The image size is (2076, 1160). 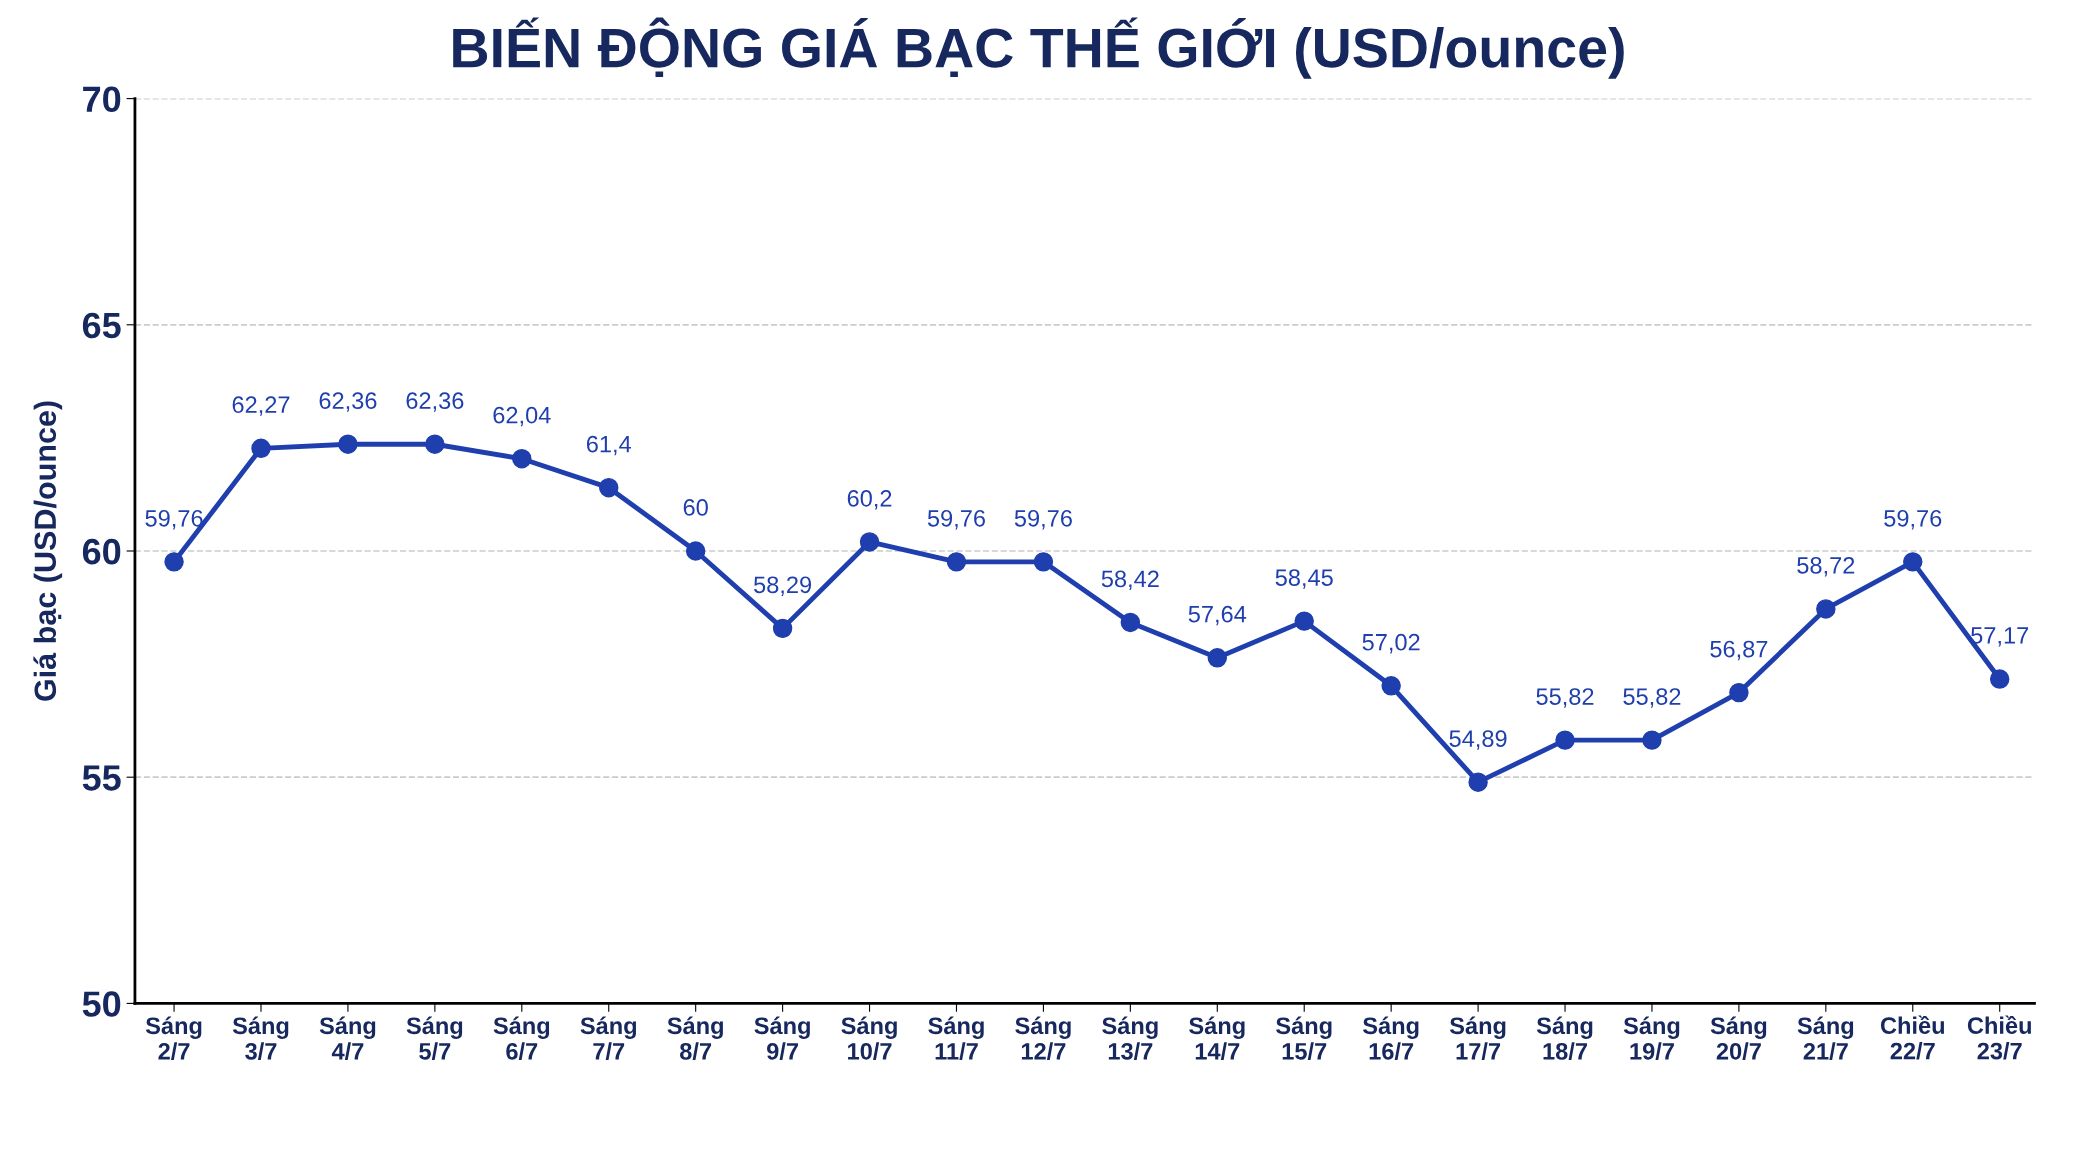 What do you see at coordinates (48, 551) in the screenshot?
I see `y-axis-title: Giá bạc (USD/ounce)` at bounding box center [48, 551].